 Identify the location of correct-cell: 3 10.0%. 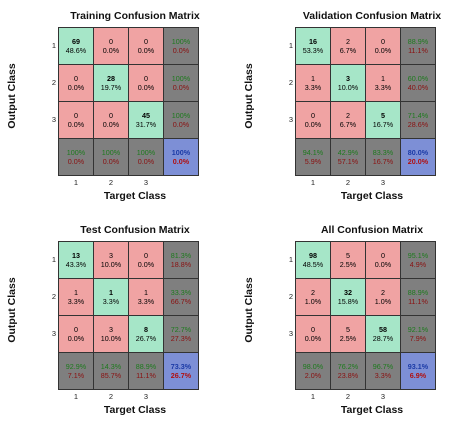
(348, 83).